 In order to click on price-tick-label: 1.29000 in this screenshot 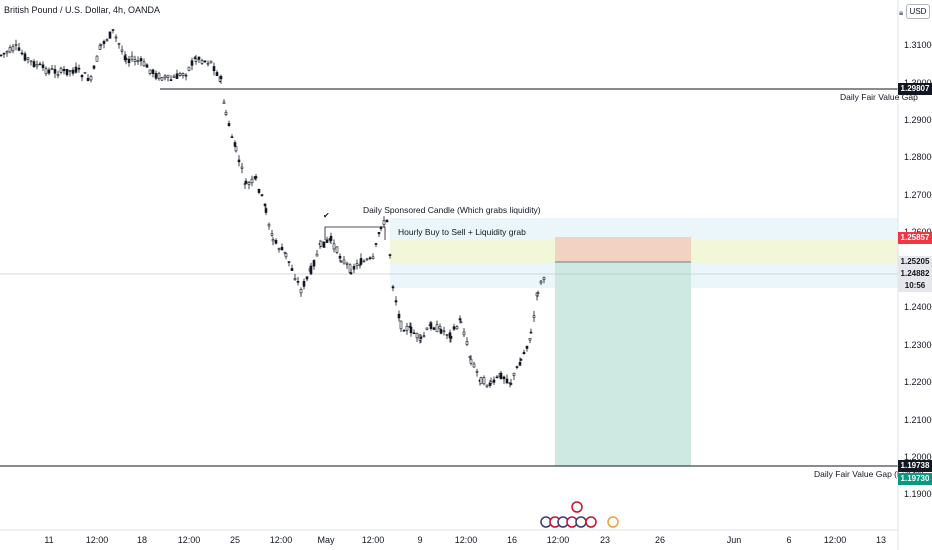, I will do `click(918, 120)`.